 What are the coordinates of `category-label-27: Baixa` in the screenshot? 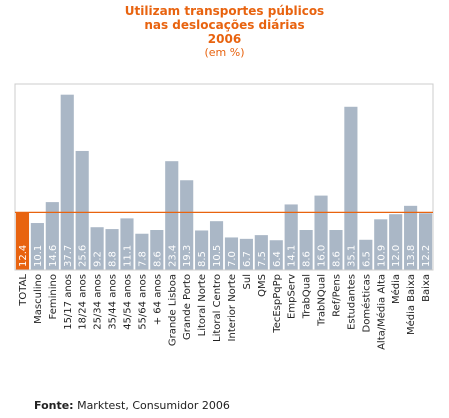 It's located at (426, 288).